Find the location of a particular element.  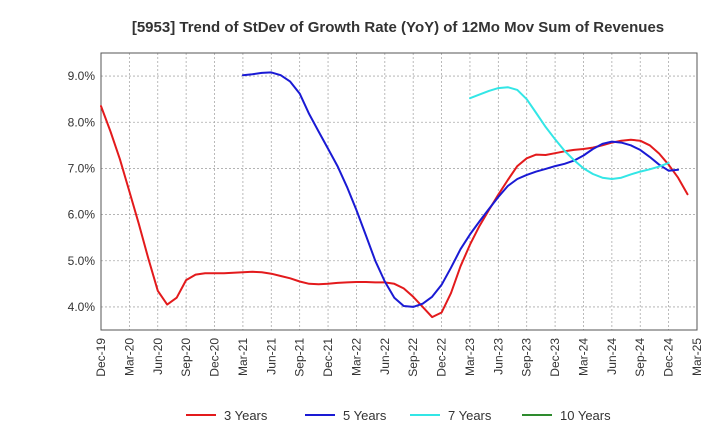

x-tick-label: Dec-23 is located at coordinates (555, 357).